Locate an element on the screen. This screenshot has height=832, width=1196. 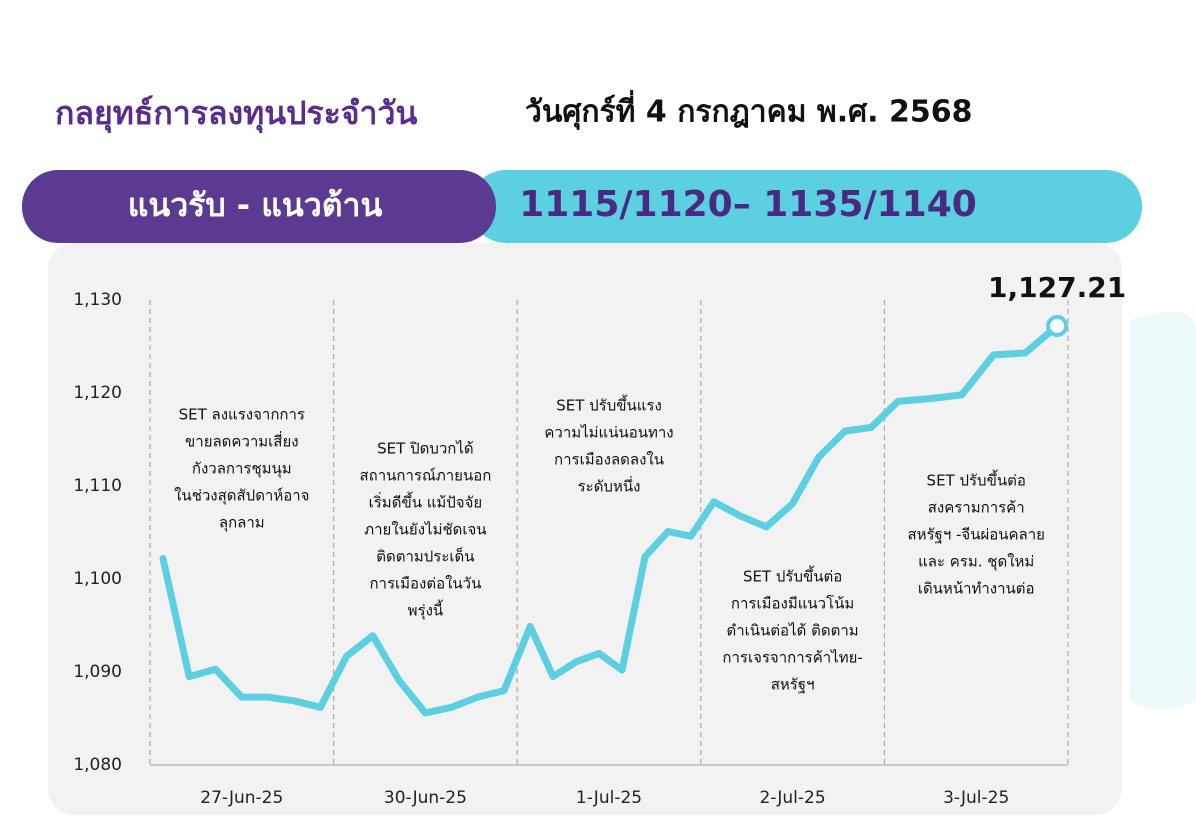
annotation: สหรัฐฯ -จีนผ่อนคลาย is located at coordinates (976, 535).